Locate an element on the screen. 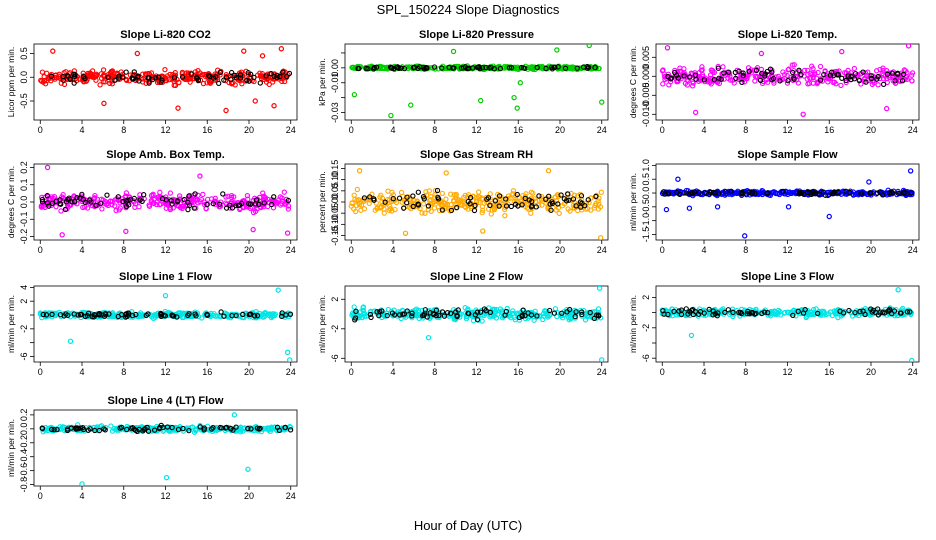 The image size is (936, 540). x-tick-label: 12 is located at coordinates (476, 250).